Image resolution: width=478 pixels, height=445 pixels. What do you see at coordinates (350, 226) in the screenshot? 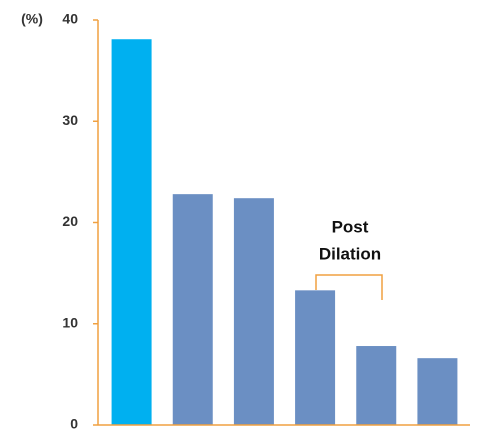
I see `annotation: Post` at bounding box center [350, 226].